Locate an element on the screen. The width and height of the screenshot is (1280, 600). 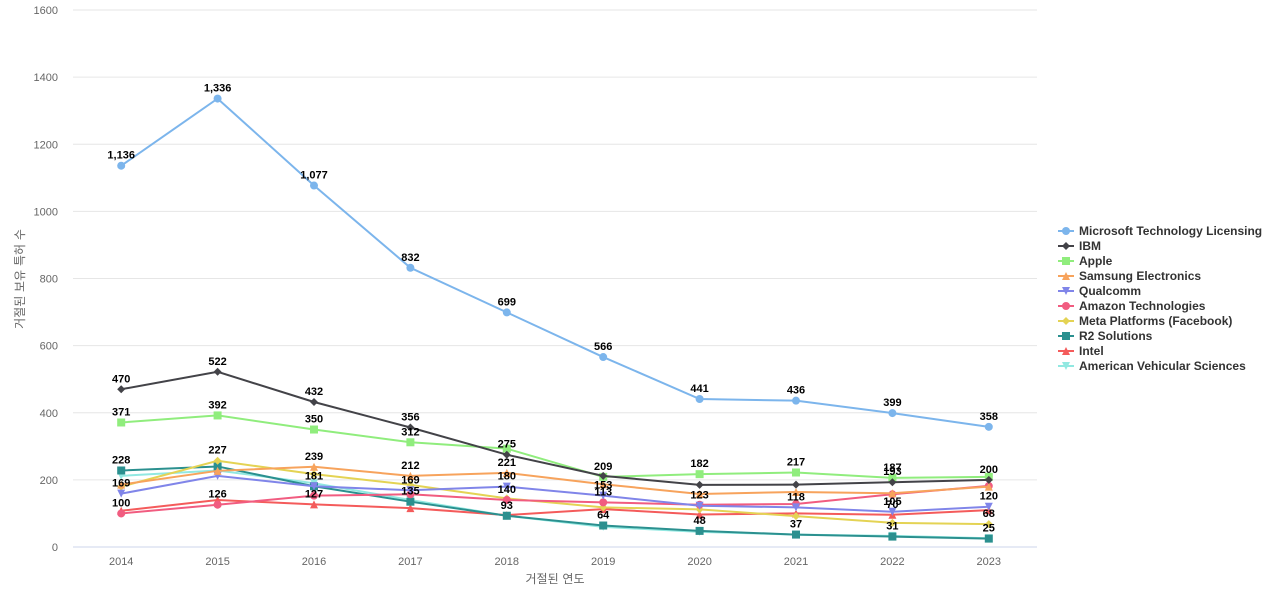
data-label: 153 is located at coordinates (603, 486).